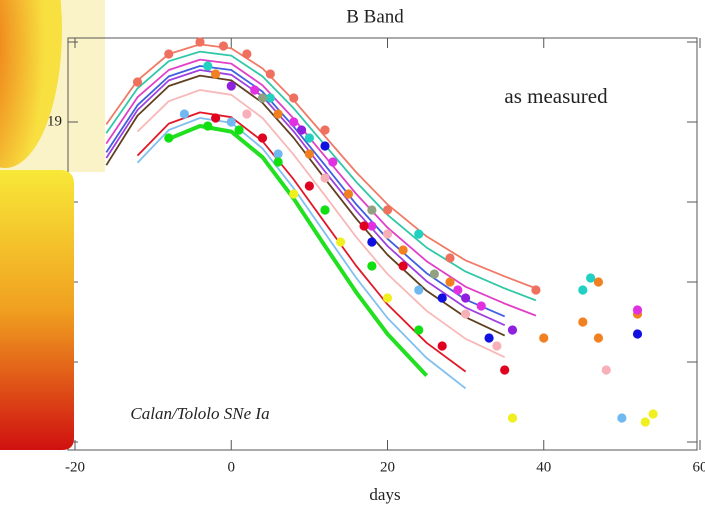 This screenshot has width=705, height=509. What do you see at coordinates (232, 467) in the screenshot?
I see `x-tick-label: 0` at bounding box center [232, 467].